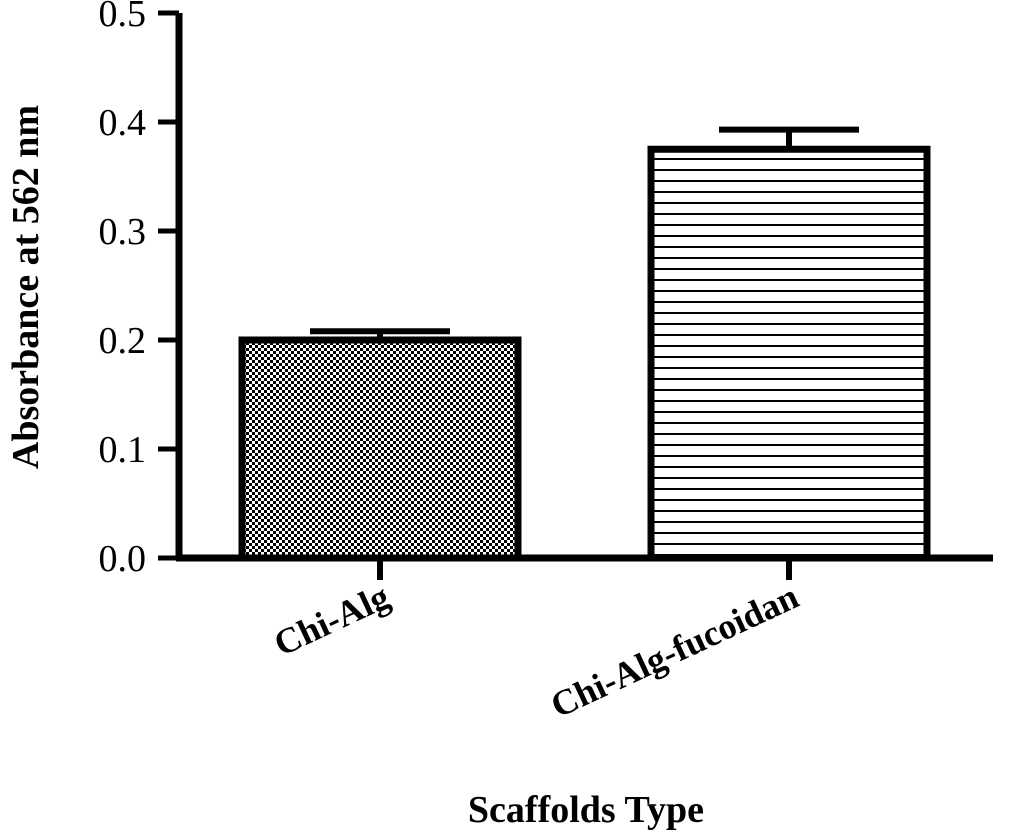 Image resolution: width=1024 pixels, height=837 pixels. Describe the element at coordinates (675, 651) in the screenshot. I see `x-tick-label: Chi-Alg-fucoidan` at that location.